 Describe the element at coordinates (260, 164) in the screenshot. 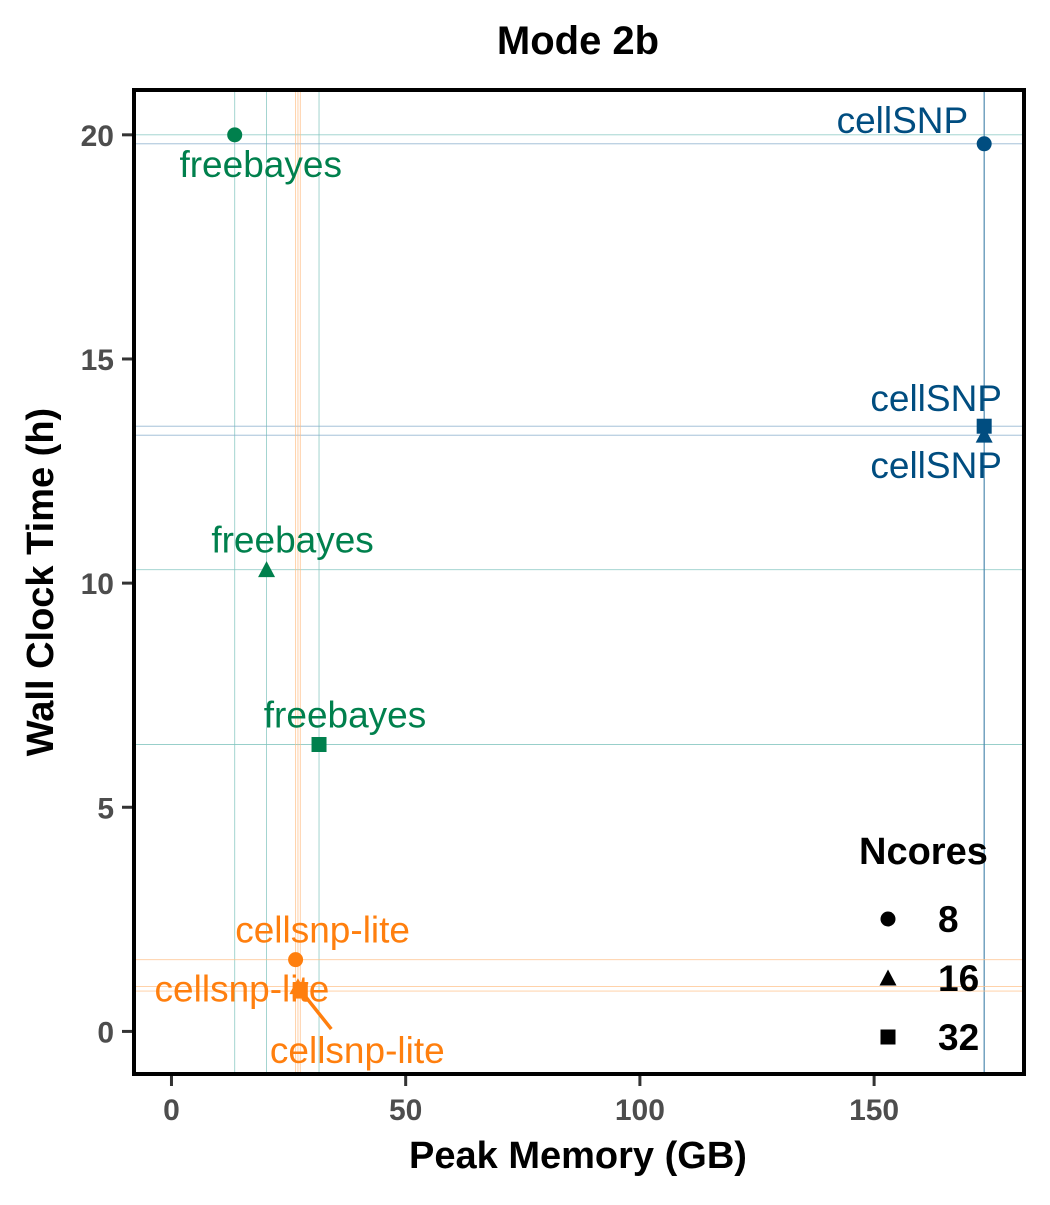

I see `point-label-freebayes-8: freebayes` at that location.